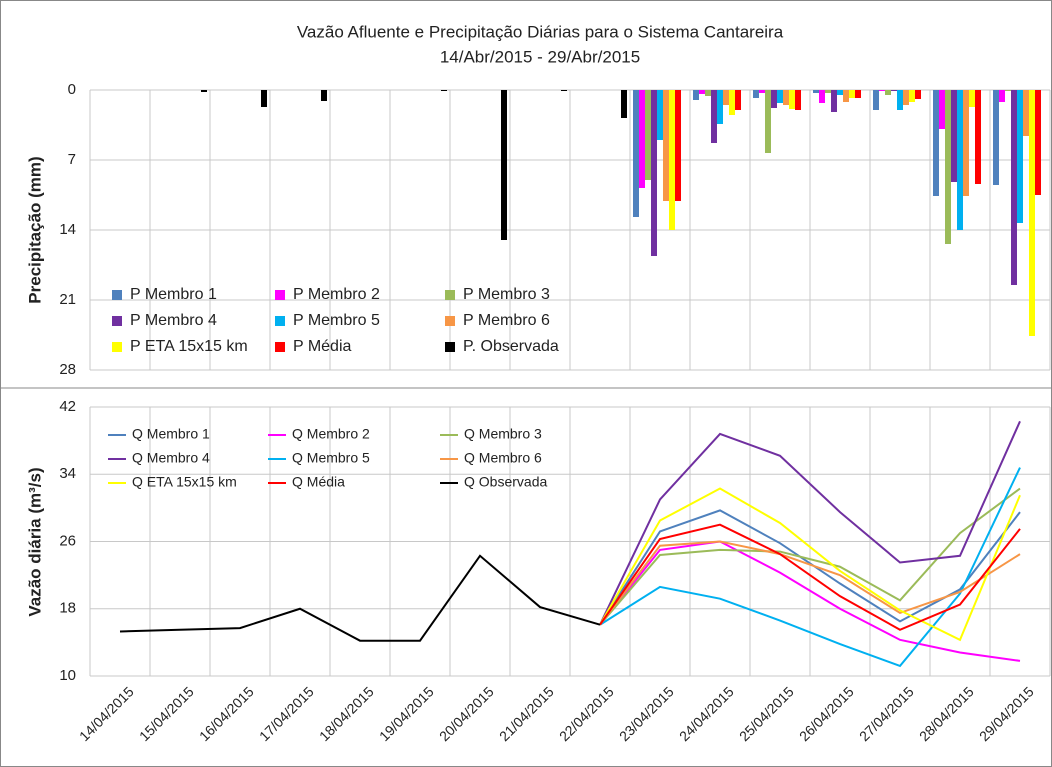  I want to click on legend-label: P Média, so click(322, 346).